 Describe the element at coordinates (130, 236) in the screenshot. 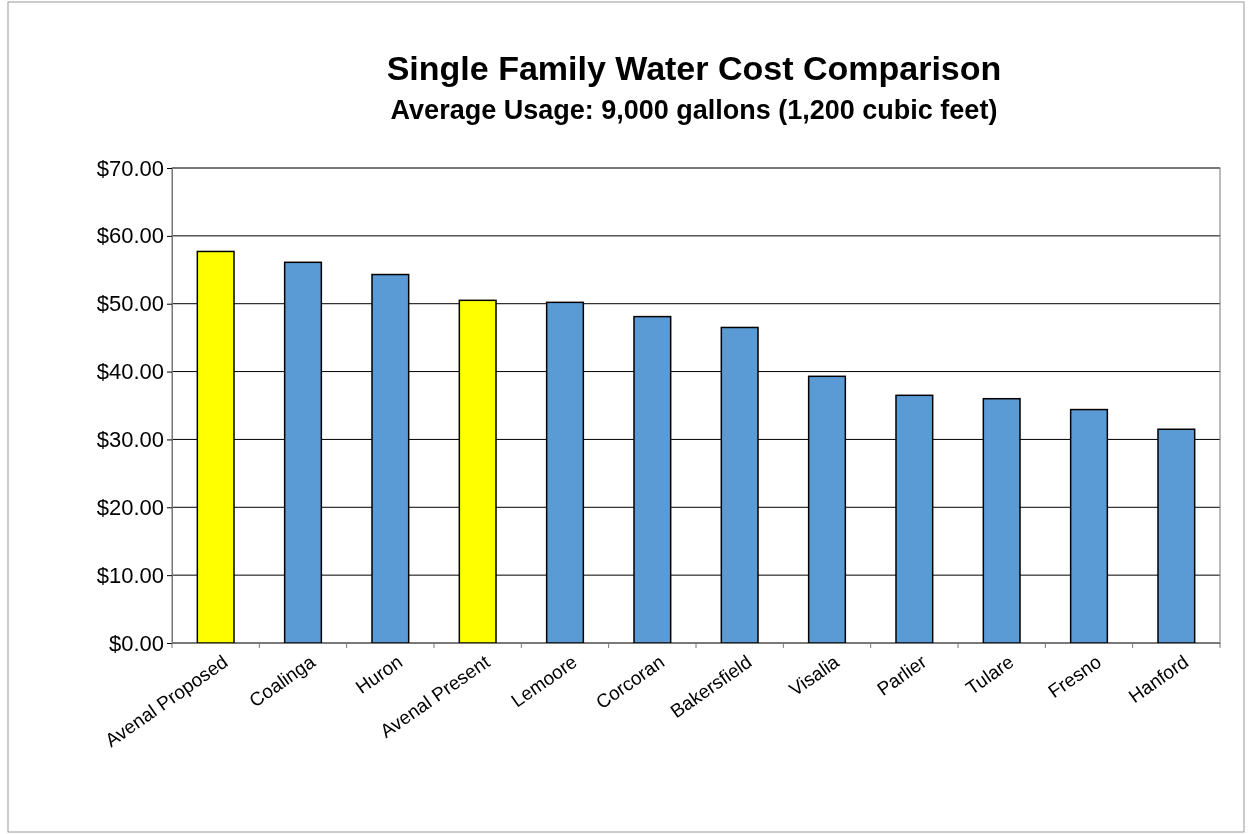

I see `y-tick-label: $60.00` at that location.